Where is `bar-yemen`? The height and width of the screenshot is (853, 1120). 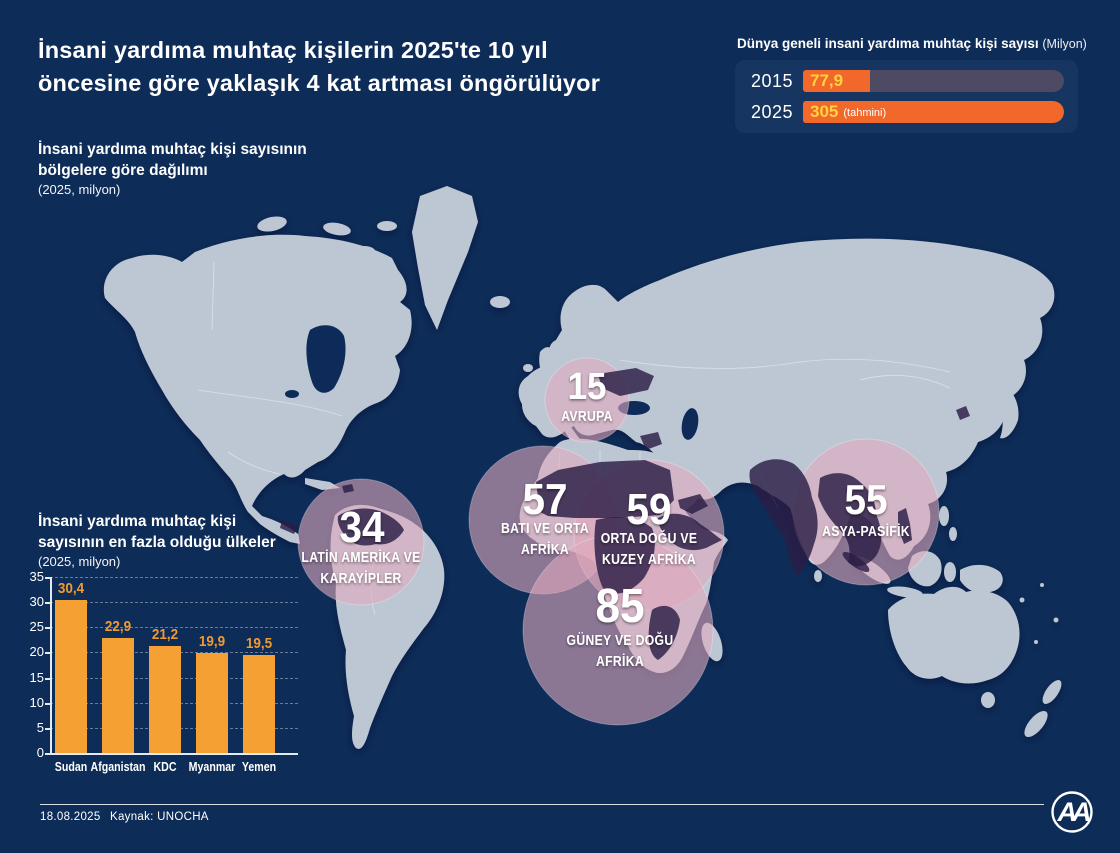 bar-yemen is located at coordinates (259, 703).